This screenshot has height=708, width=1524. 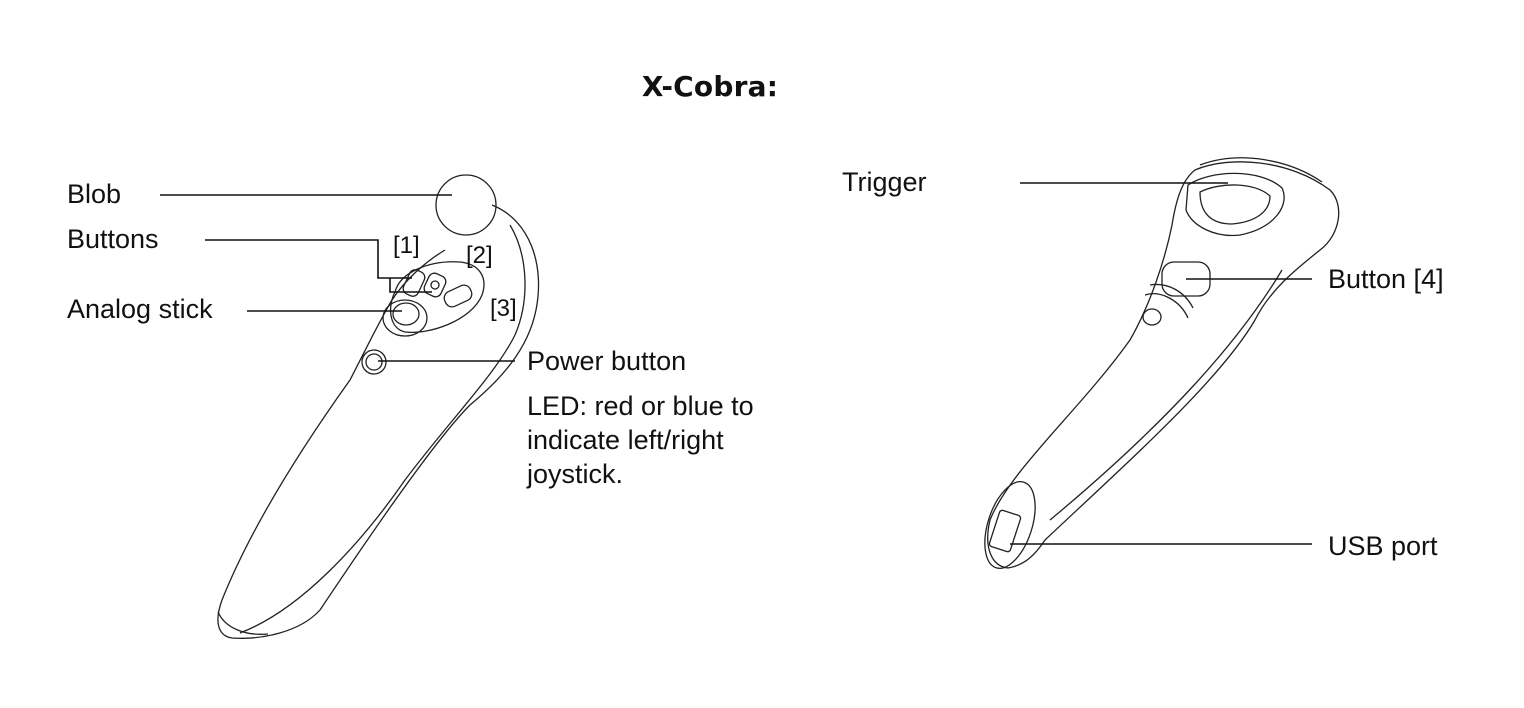 I want to click on left-controller-body-outline, so click(x=378, y=421).